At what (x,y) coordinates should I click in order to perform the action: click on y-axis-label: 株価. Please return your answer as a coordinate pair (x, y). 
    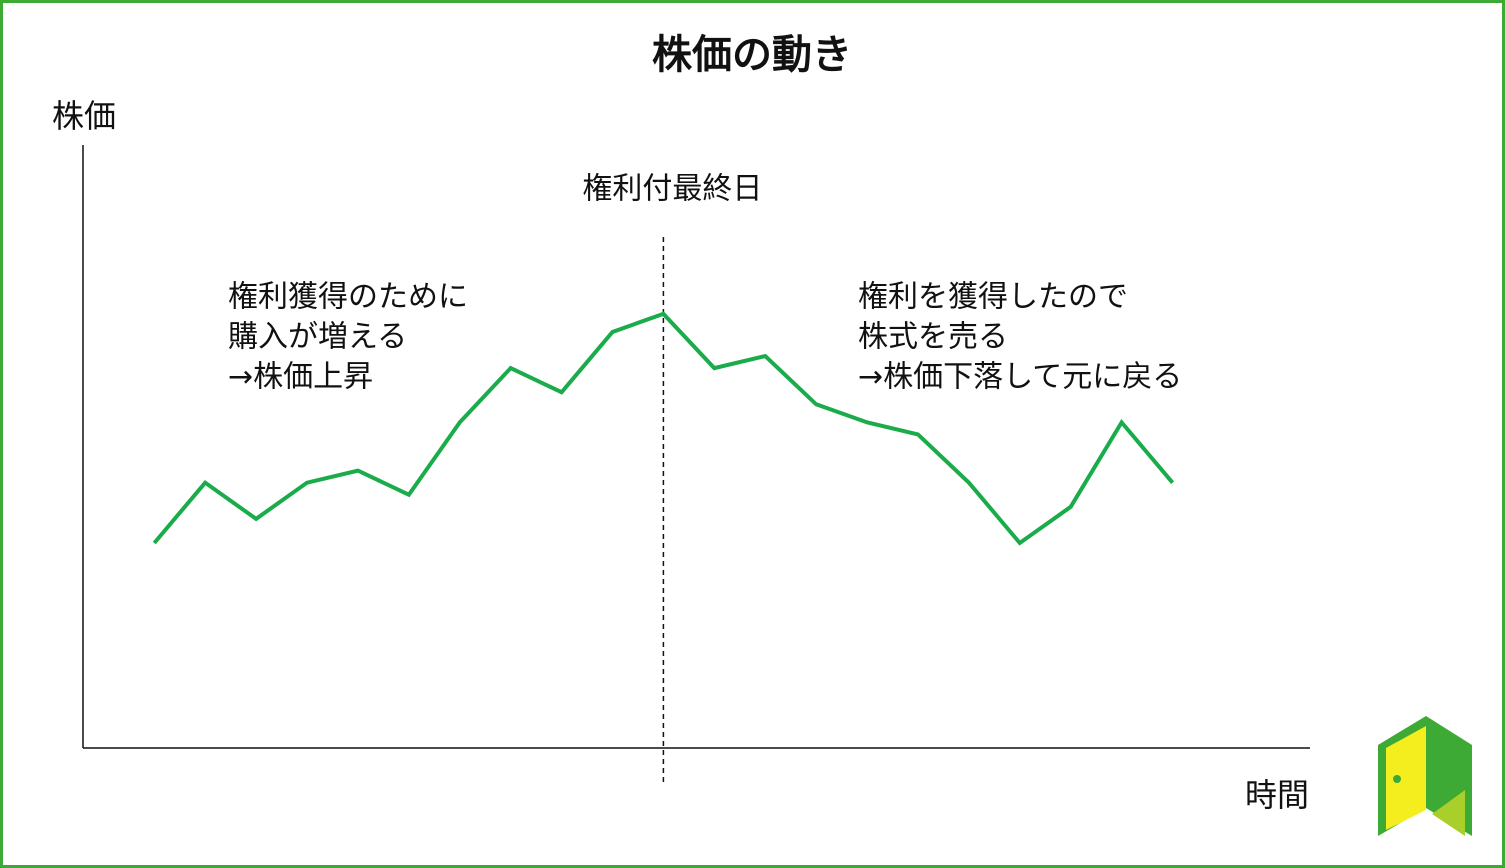
    Looking at the image, I should click on (84, 116).